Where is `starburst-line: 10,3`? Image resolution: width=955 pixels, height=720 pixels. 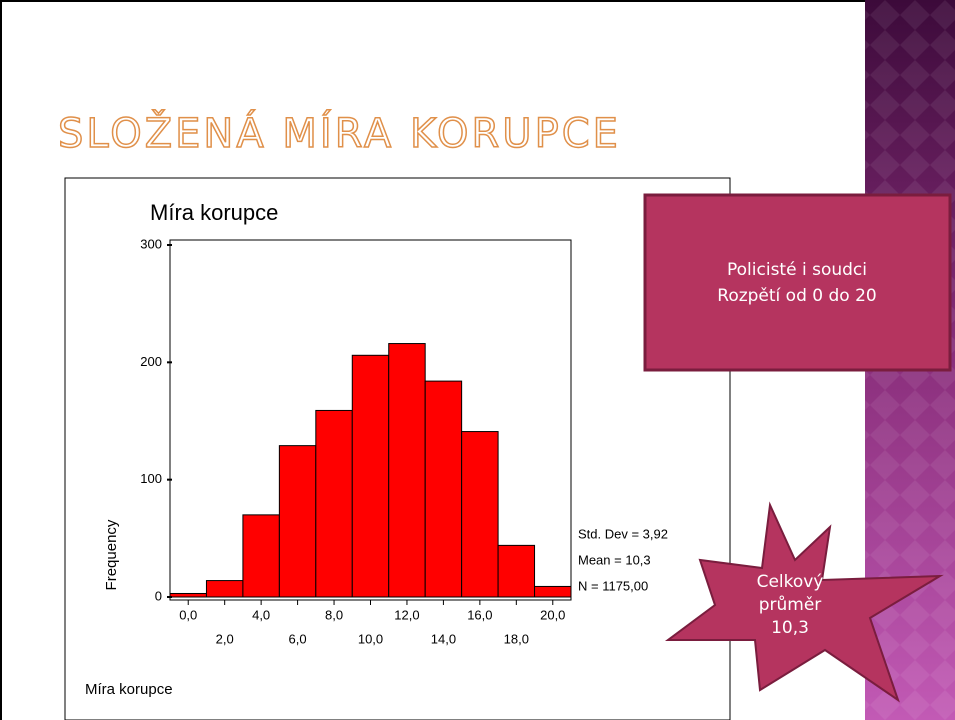
starburst-line: 10,3 is located at coordinates (790, 628).